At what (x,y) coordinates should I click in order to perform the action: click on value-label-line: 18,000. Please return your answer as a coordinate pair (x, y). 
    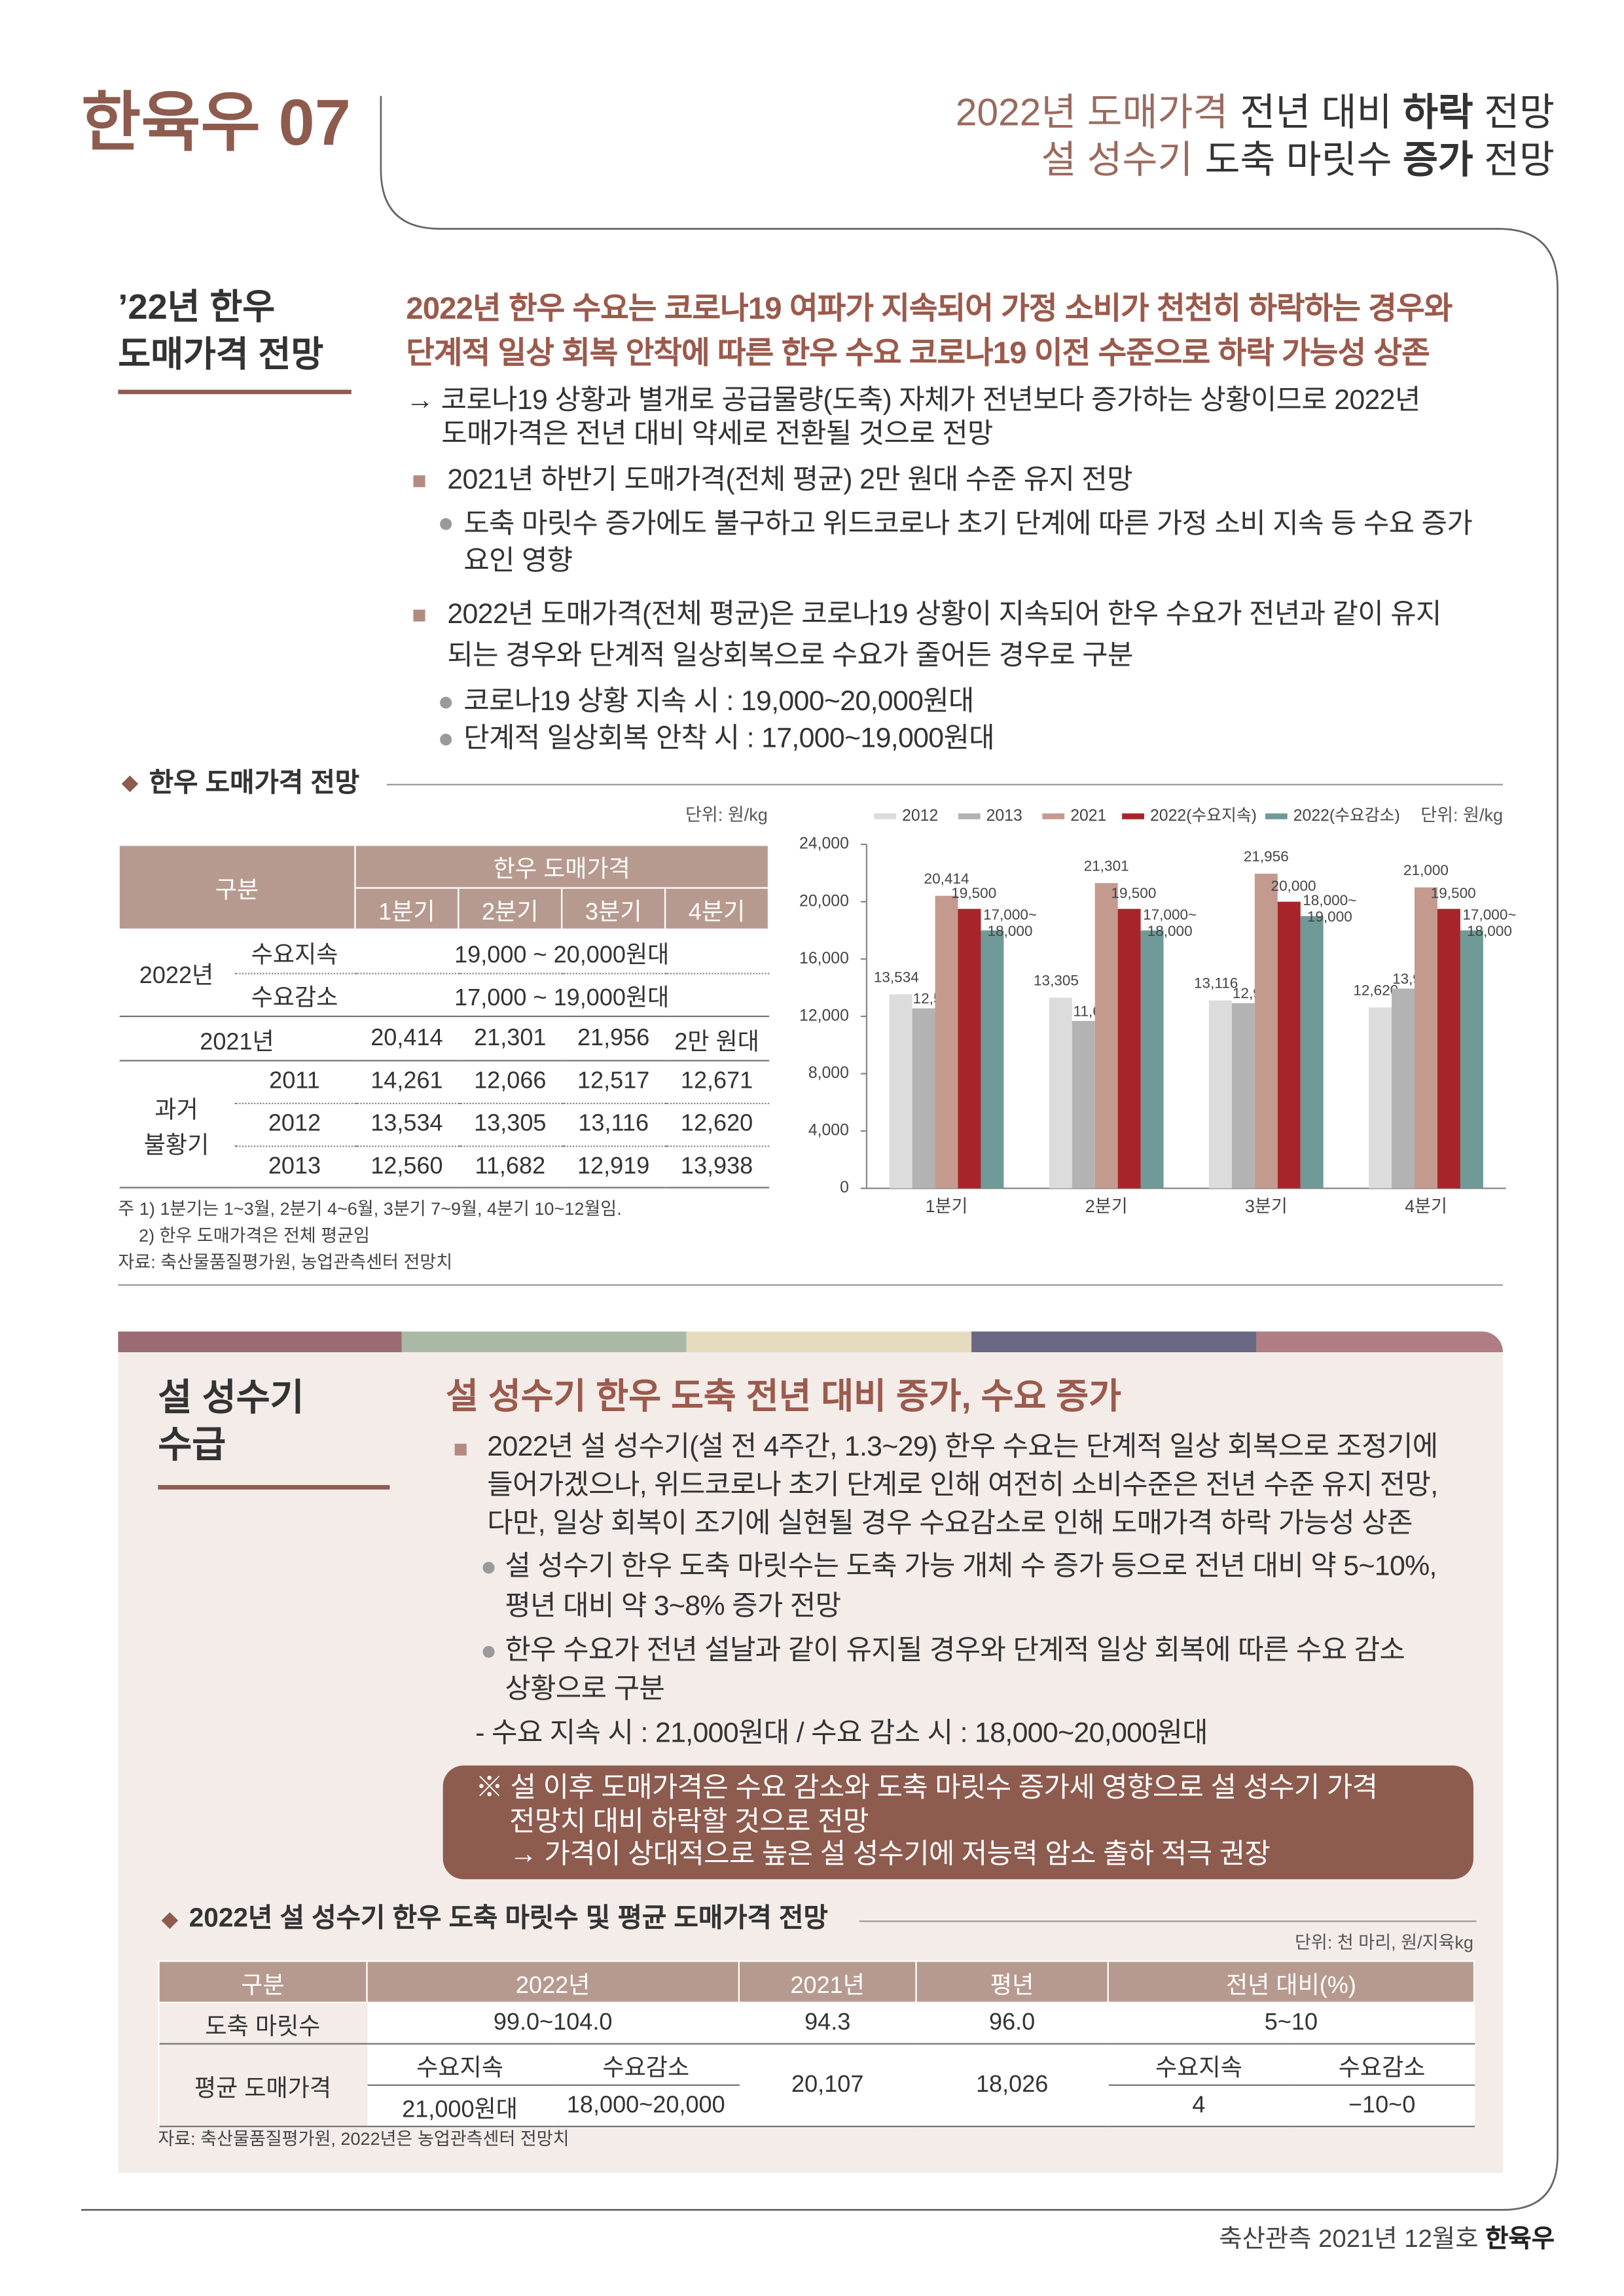
    Looking at the image, I should click on (1489, 931).